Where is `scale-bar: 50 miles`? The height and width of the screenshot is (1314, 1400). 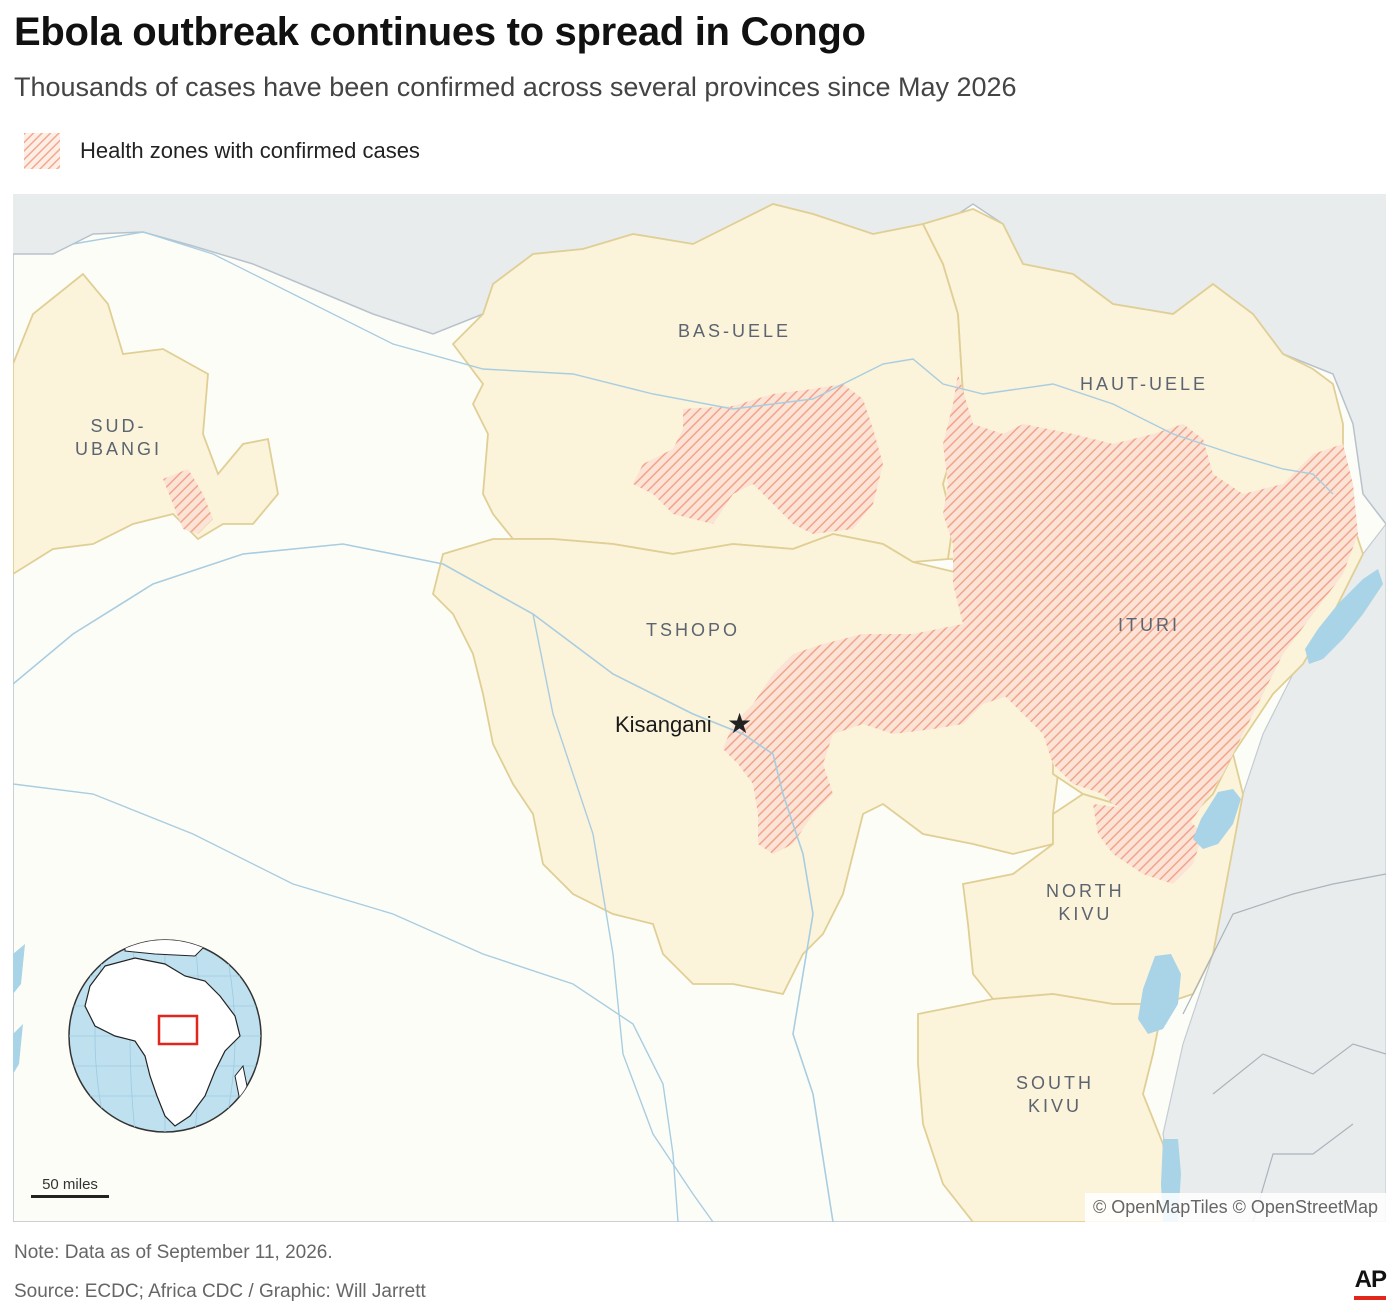
scale-bar: 50 miles is located at coordinates (70, 1187).